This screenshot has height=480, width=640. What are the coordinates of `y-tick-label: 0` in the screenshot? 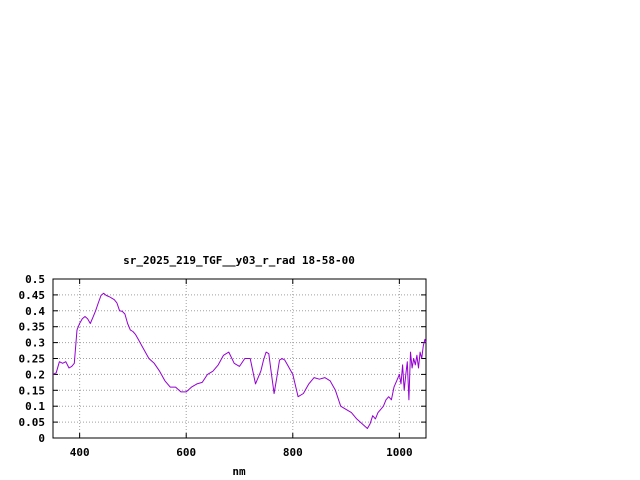 It's located at (41, 438).